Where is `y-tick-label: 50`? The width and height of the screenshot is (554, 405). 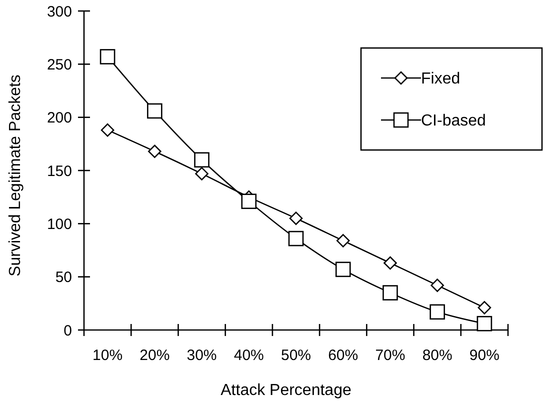 y-tick-label: 50 is located at coordinates (63, 277).